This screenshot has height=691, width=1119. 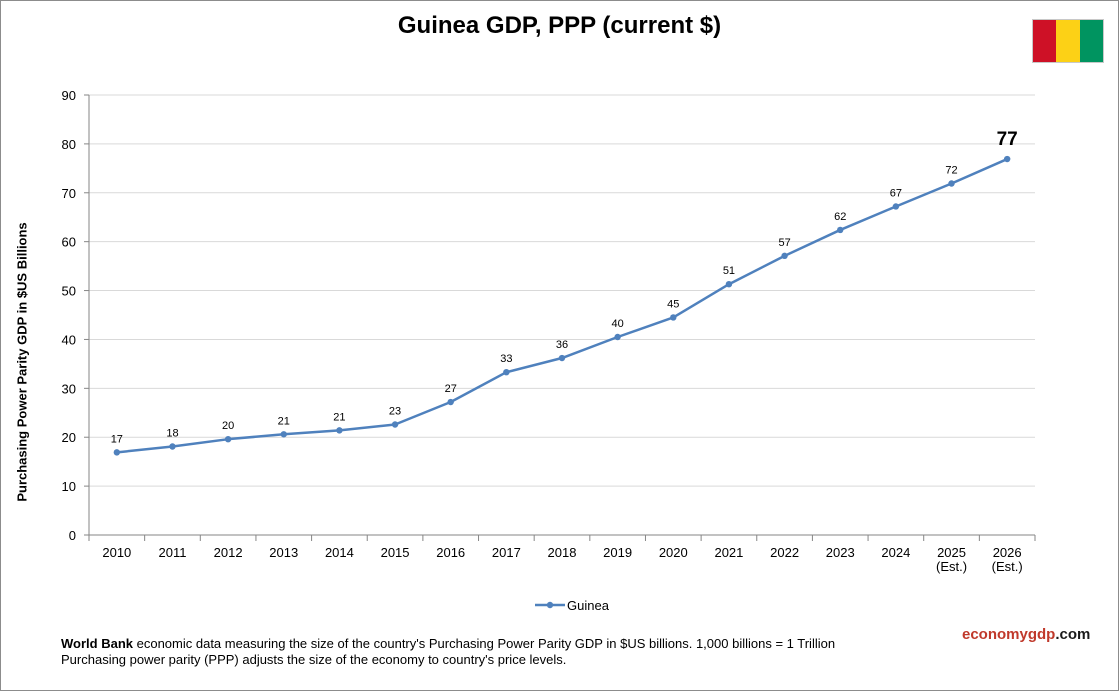 What do you see at coordinates (673, 552) in the screenshot?
I see `x-tick-label: 2020` at bounding box center [673, 552].